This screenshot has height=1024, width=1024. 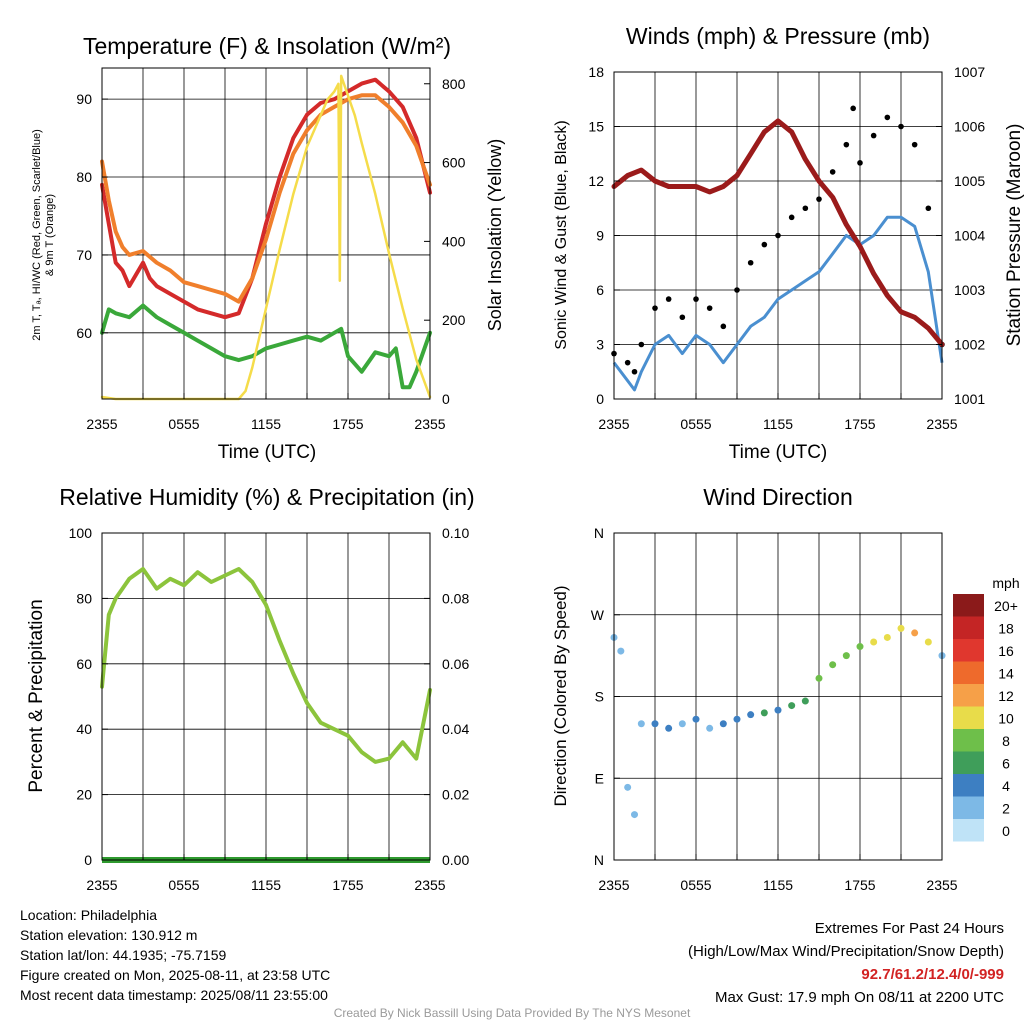 What do you see at coordinates (266, 346) in the screenshot?
I see `series-line-td` at bounding box center [266, 346].